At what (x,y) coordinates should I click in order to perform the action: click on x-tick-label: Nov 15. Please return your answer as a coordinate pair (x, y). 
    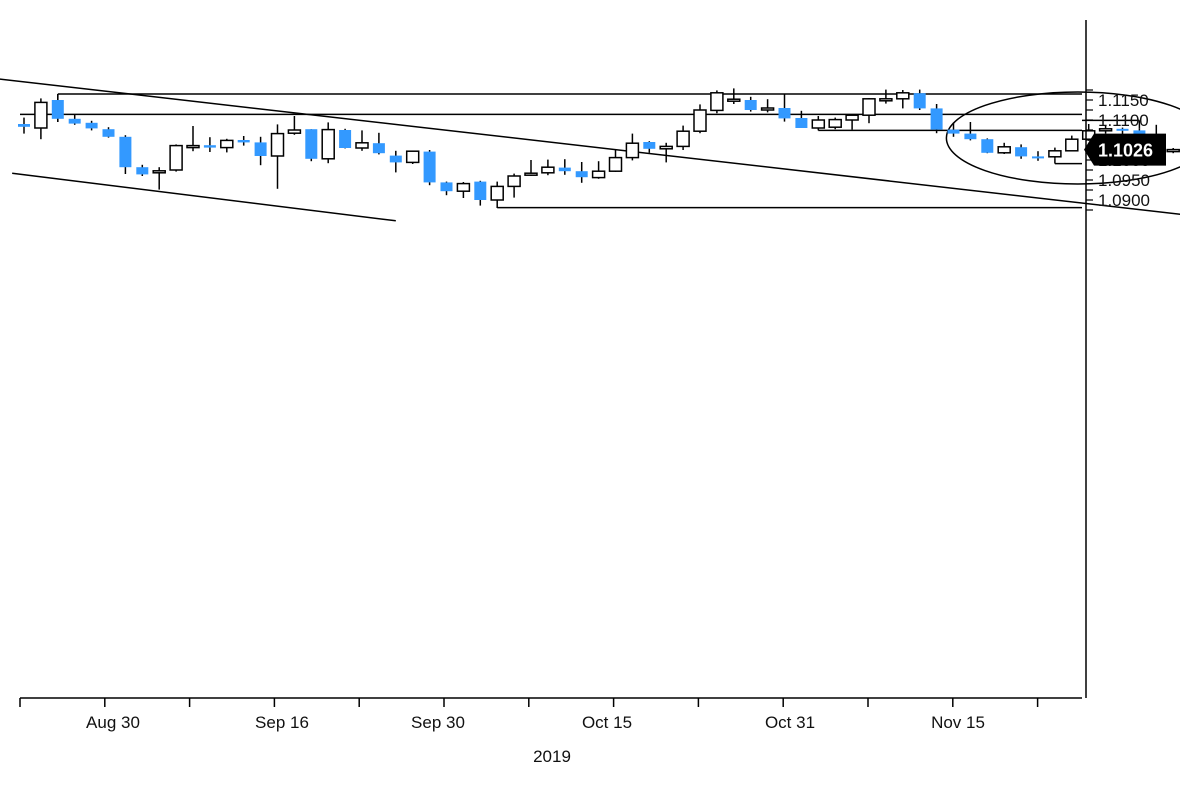
    Looking at the image, I should click on (958, 722).